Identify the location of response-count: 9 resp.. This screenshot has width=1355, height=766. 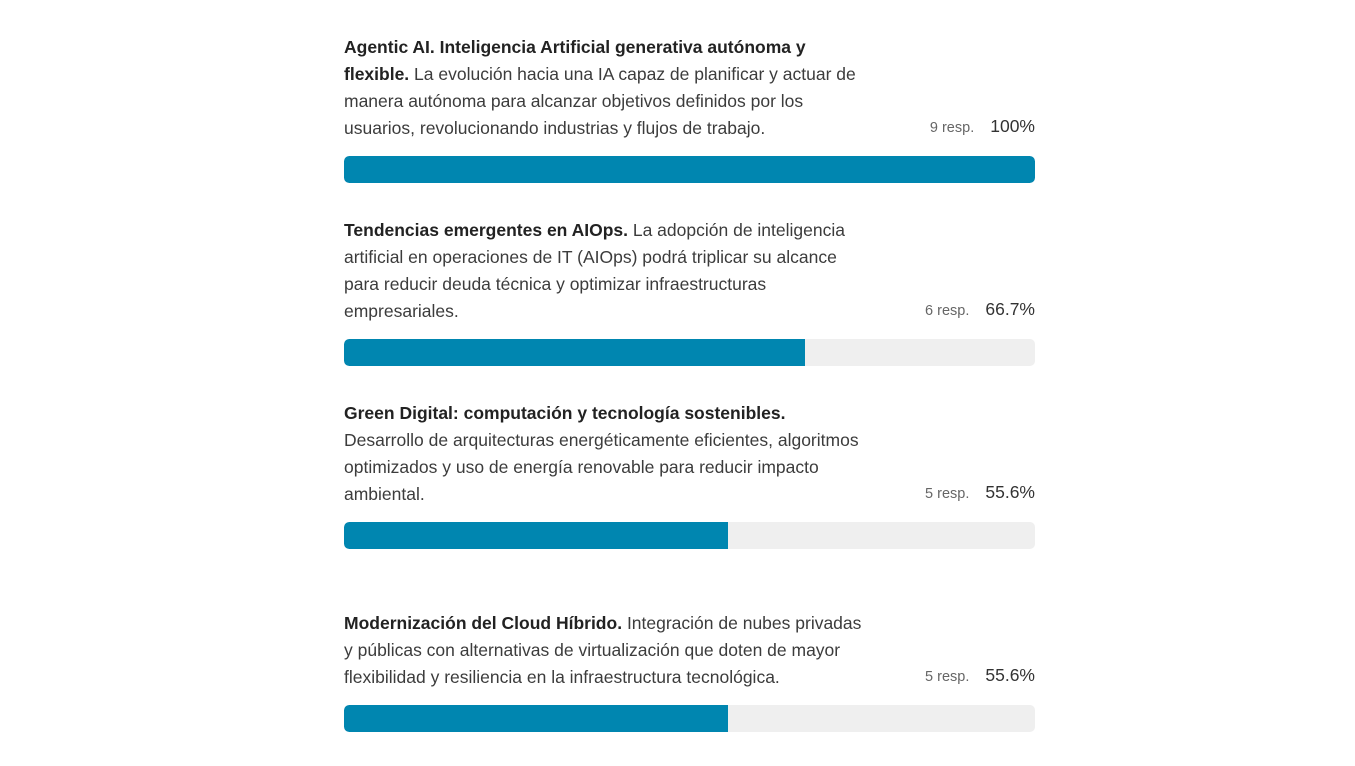
(952, 128).